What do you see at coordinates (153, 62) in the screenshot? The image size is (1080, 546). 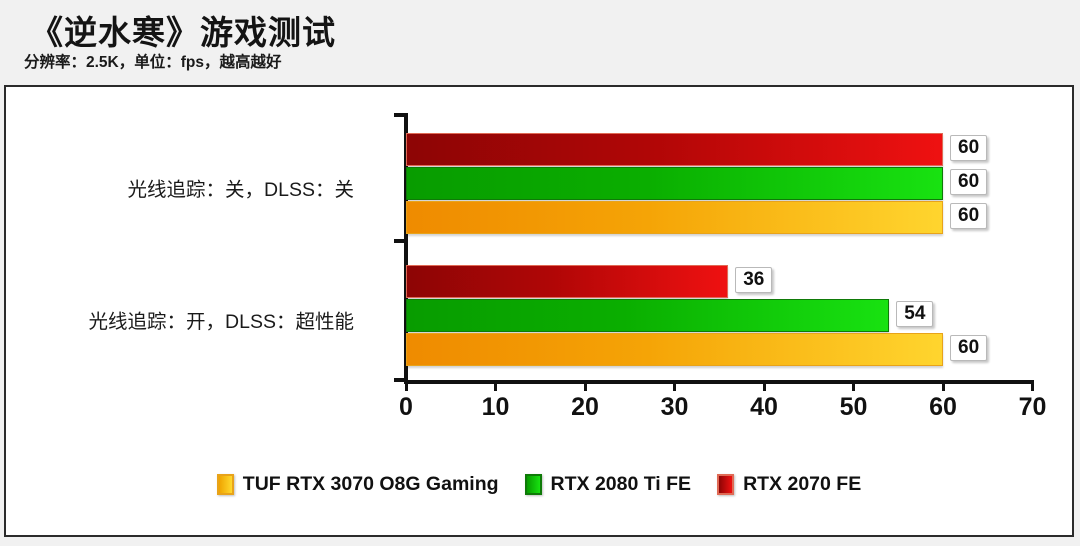 I see `page-subtitle: 分辨率：2.5K，单位：fps，越高越好` at bounding box center [153, 62].